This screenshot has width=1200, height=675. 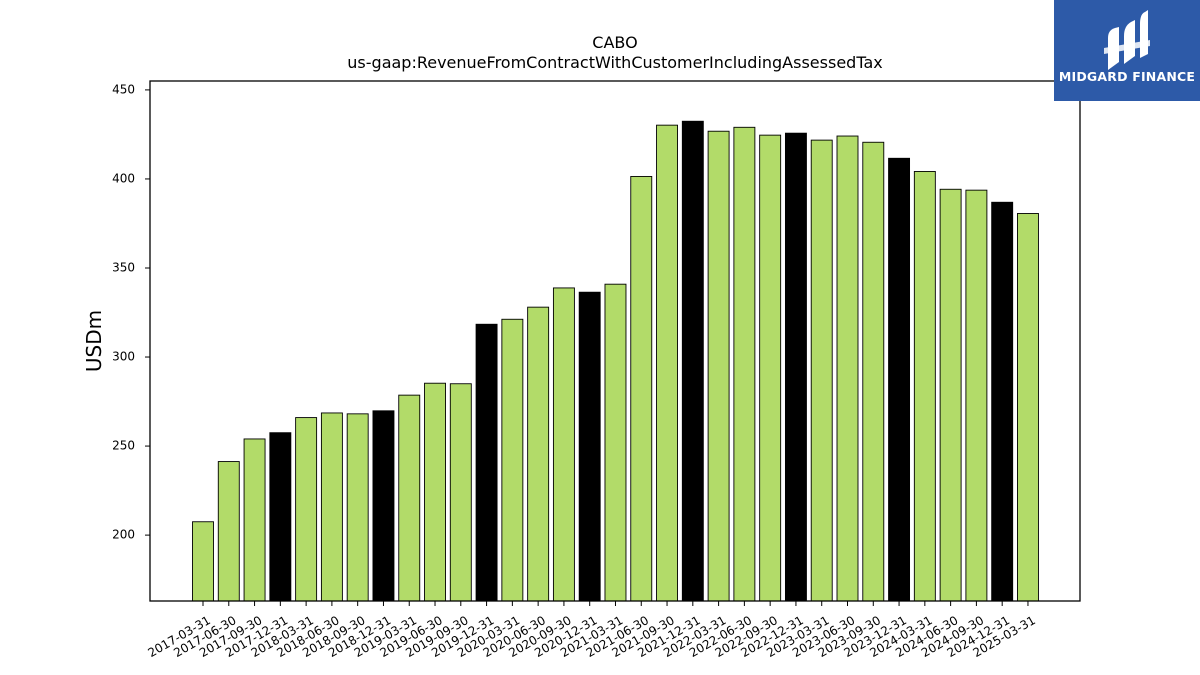 I want to click on y-tick-label: 350, so click(x=123, y=267).